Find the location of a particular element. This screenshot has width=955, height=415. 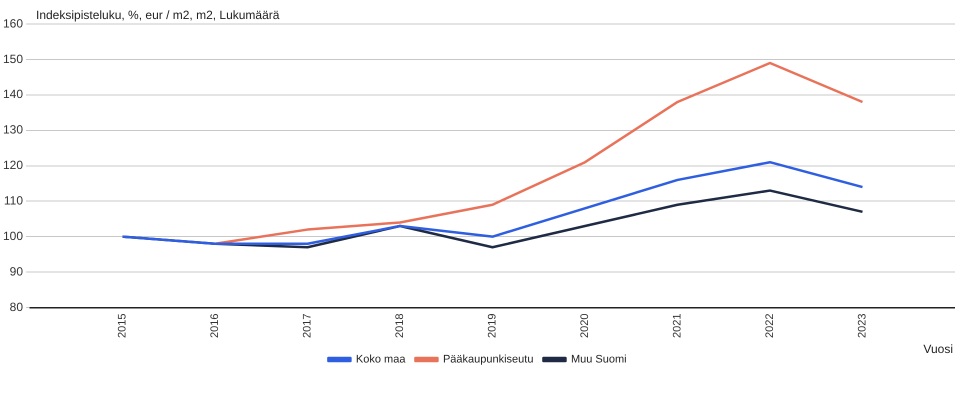

y-tick-label: 120 is located at coordinates (13, 165).